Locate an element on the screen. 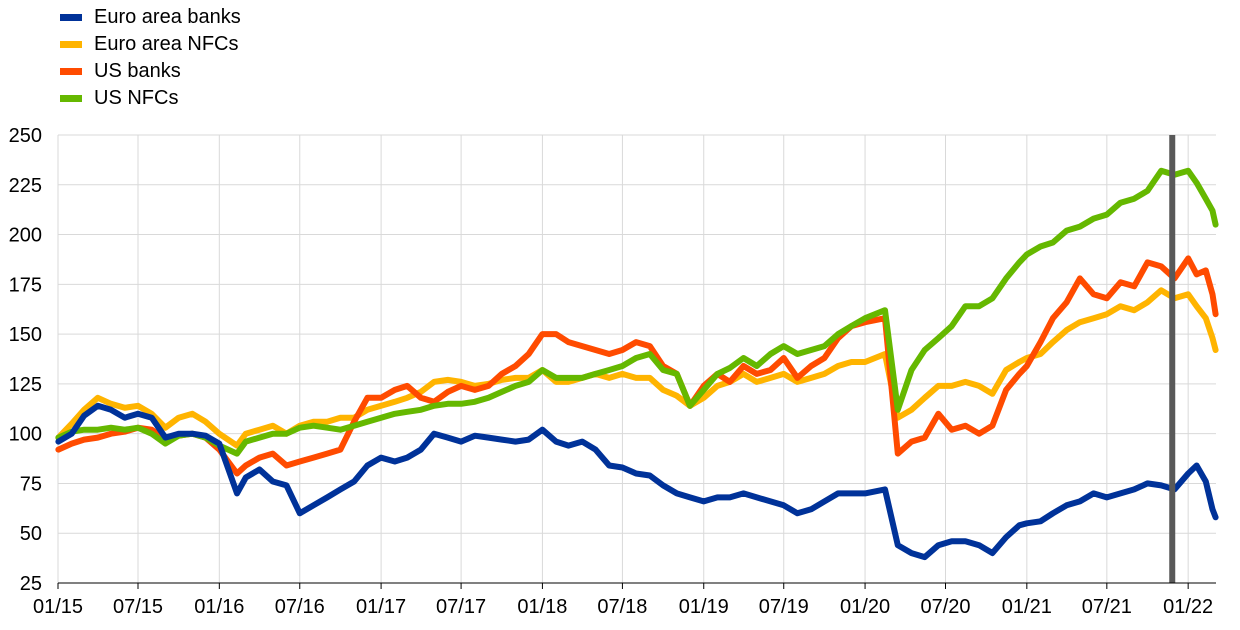 Image resolution: width=1240 pixels, height=630 pixels. legend-item-euro-area-banks: Euro area banks is located at coordinates (150, 17).